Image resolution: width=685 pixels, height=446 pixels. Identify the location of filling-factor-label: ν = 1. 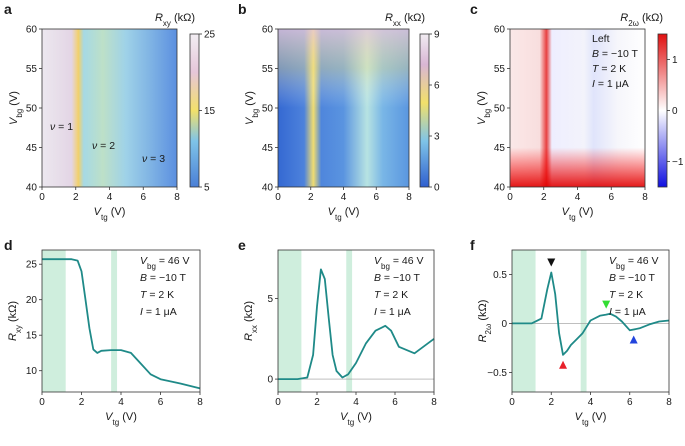
(61, 127).